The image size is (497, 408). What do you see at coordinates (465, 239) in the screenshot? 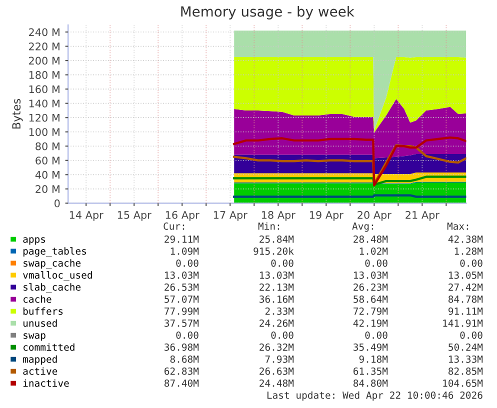
I see `text: 42.38M` at bounding box center [465, 239].